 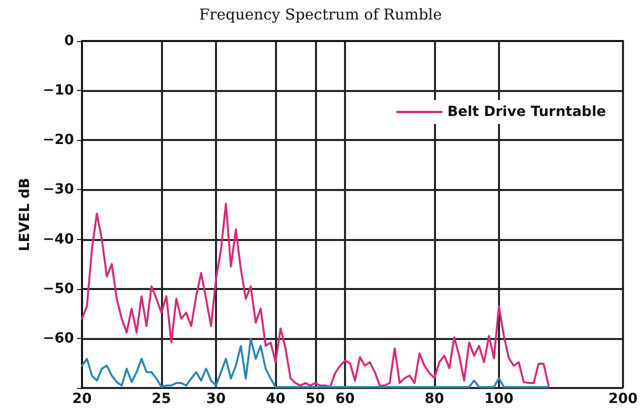 I want to click on y-tick-label: −60, so click(x=58, y=338).